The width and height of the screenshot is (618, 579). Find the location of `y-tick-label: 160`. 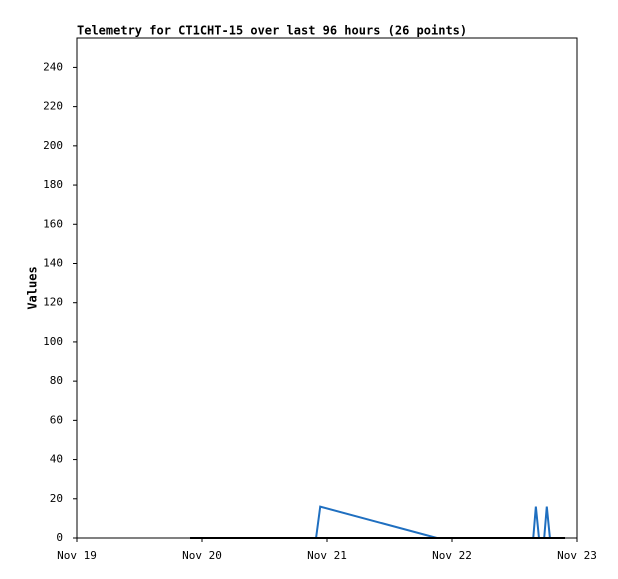

y-tick-label: 160 is located at coordinates (53, 223).